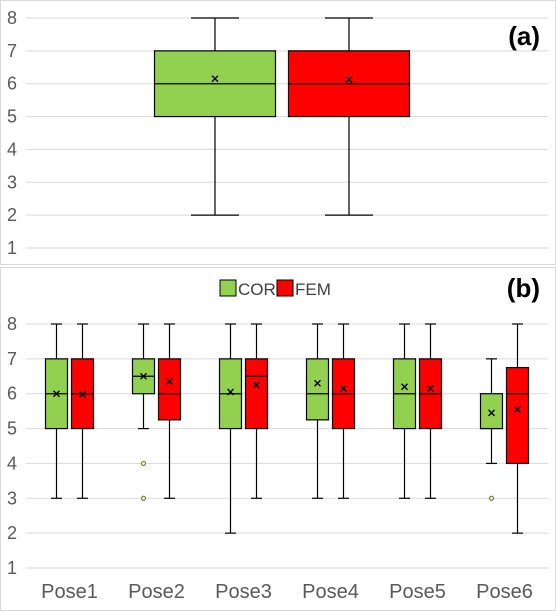  What do you see at coordinates (285, 288) in the screenshot?
I see `legend-swatch-fem` at bounding box center [285, 288].